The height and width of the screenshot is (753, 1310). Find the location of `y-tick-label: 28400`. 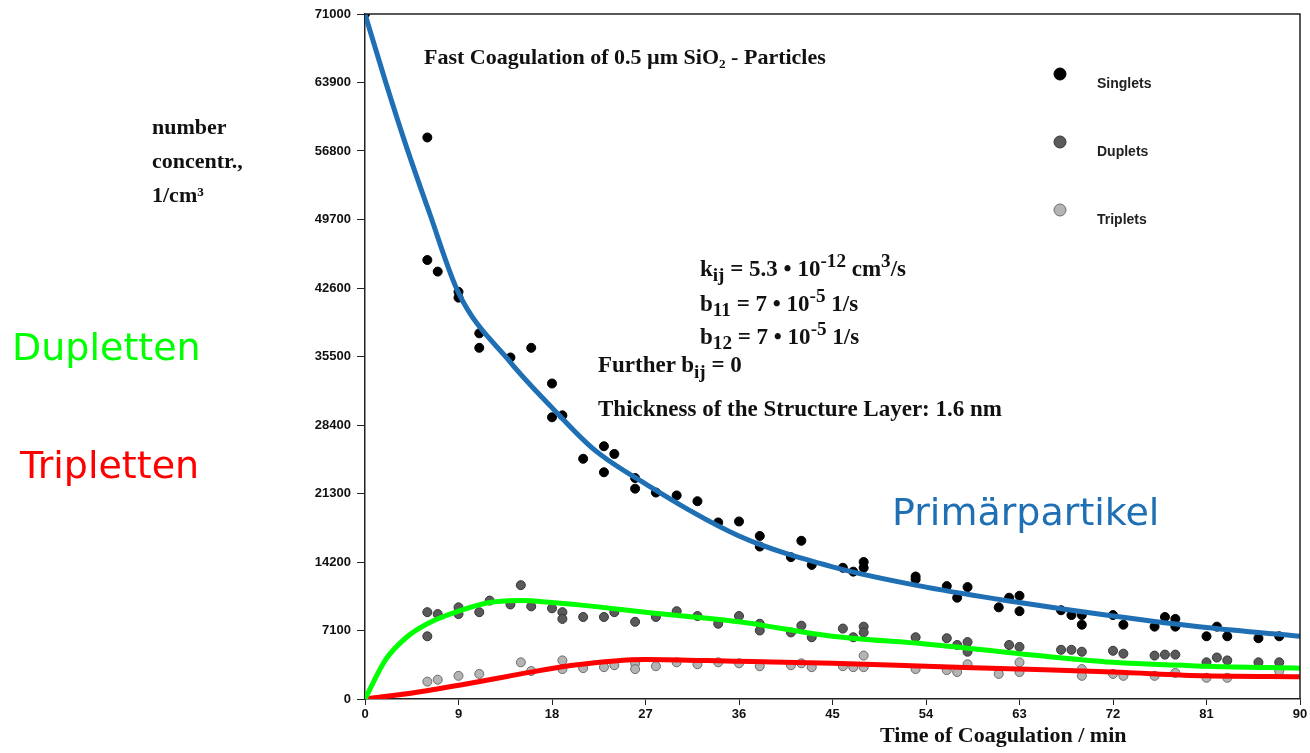

y-tick-label: 28400 is located at coordinates (332, 424).